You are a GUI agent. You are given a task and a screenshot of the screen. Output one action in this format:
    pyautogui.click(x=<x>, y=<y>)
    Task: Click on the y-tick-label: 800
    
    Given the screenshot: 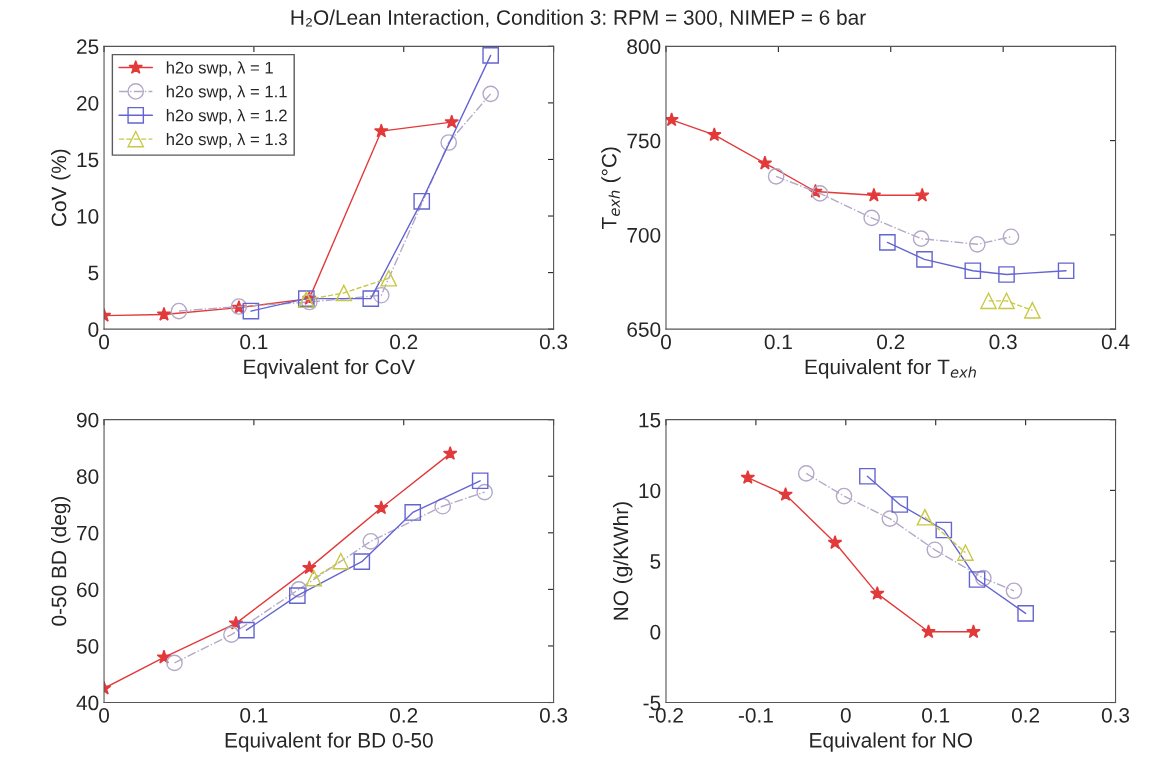 What is the action you would take?
    pyautogui.click(x=644, y=47)
    